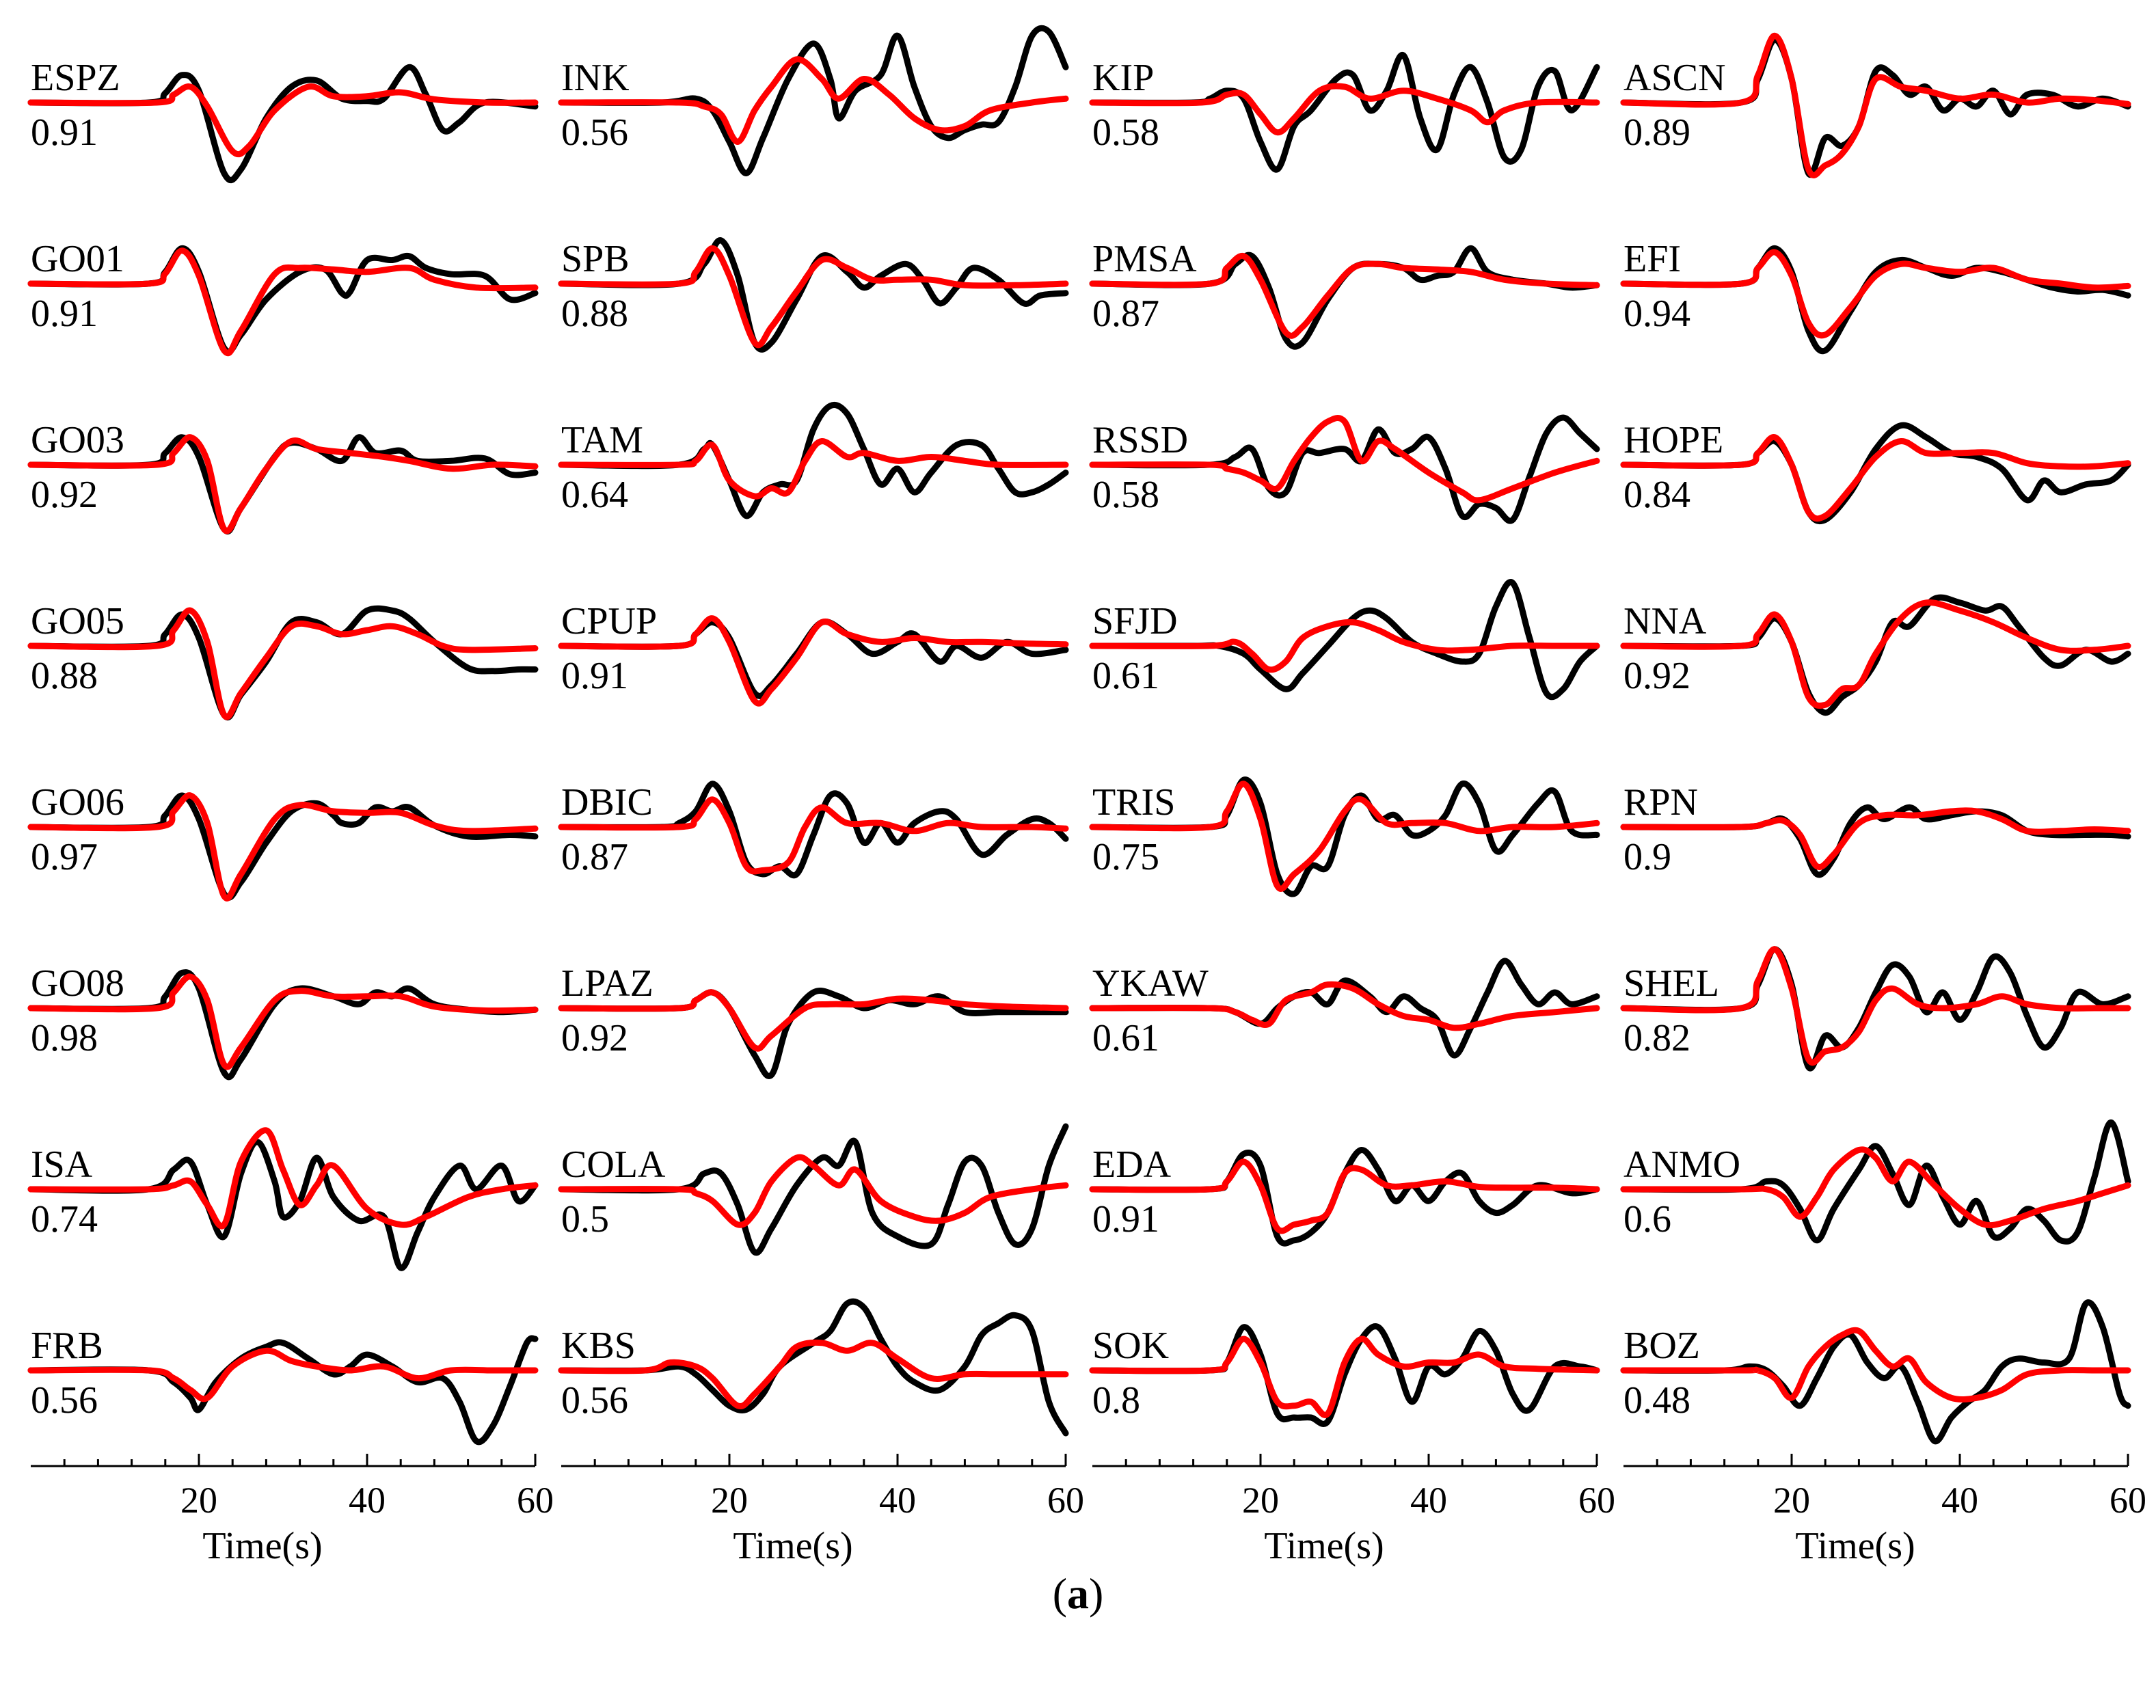 This screenshot has width=2156, height=1708. Describe the element at coordinates (77, 621) in the screenshot. I see `station-name: GO05` at that location.